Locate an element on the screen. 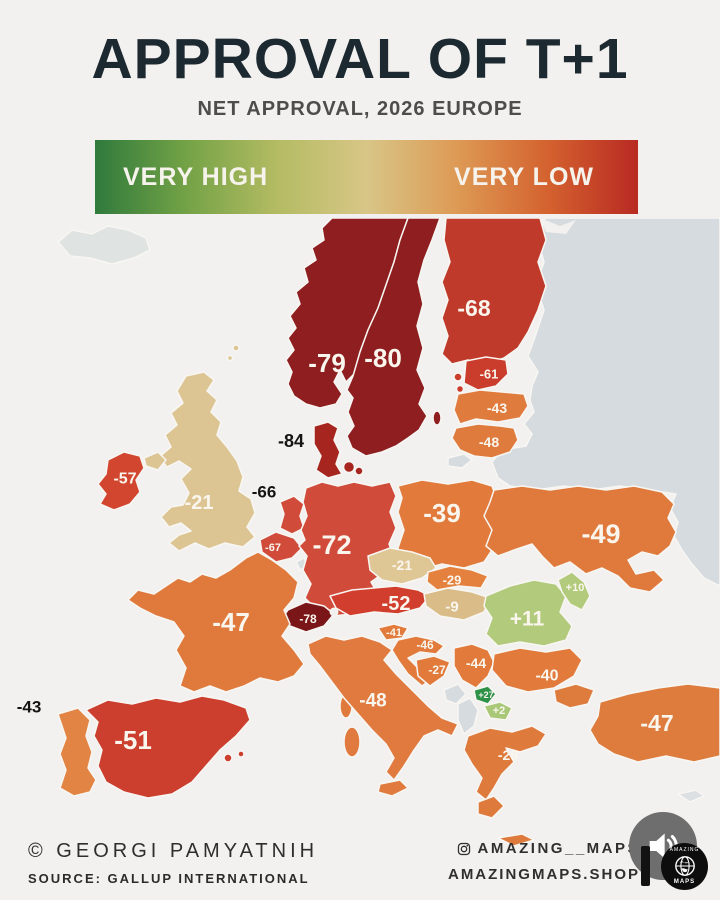 This screenshot has height=900, width=720. country-bosnia is located at coordinates (433, 671).